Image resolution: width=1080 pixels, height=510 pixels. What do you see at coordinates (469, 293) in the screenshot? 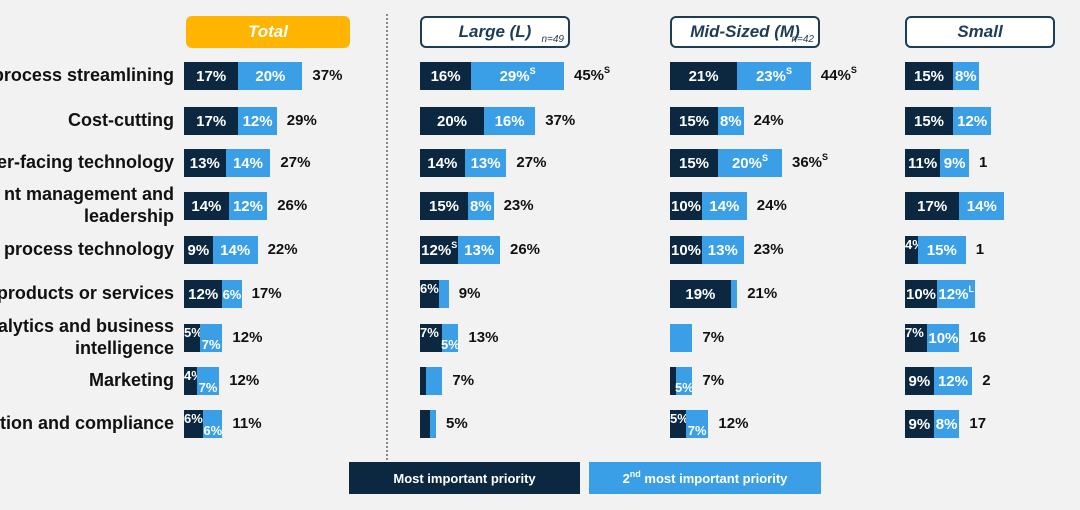
I see `bar-total-label: 9%` at bounding box center [469, 293].